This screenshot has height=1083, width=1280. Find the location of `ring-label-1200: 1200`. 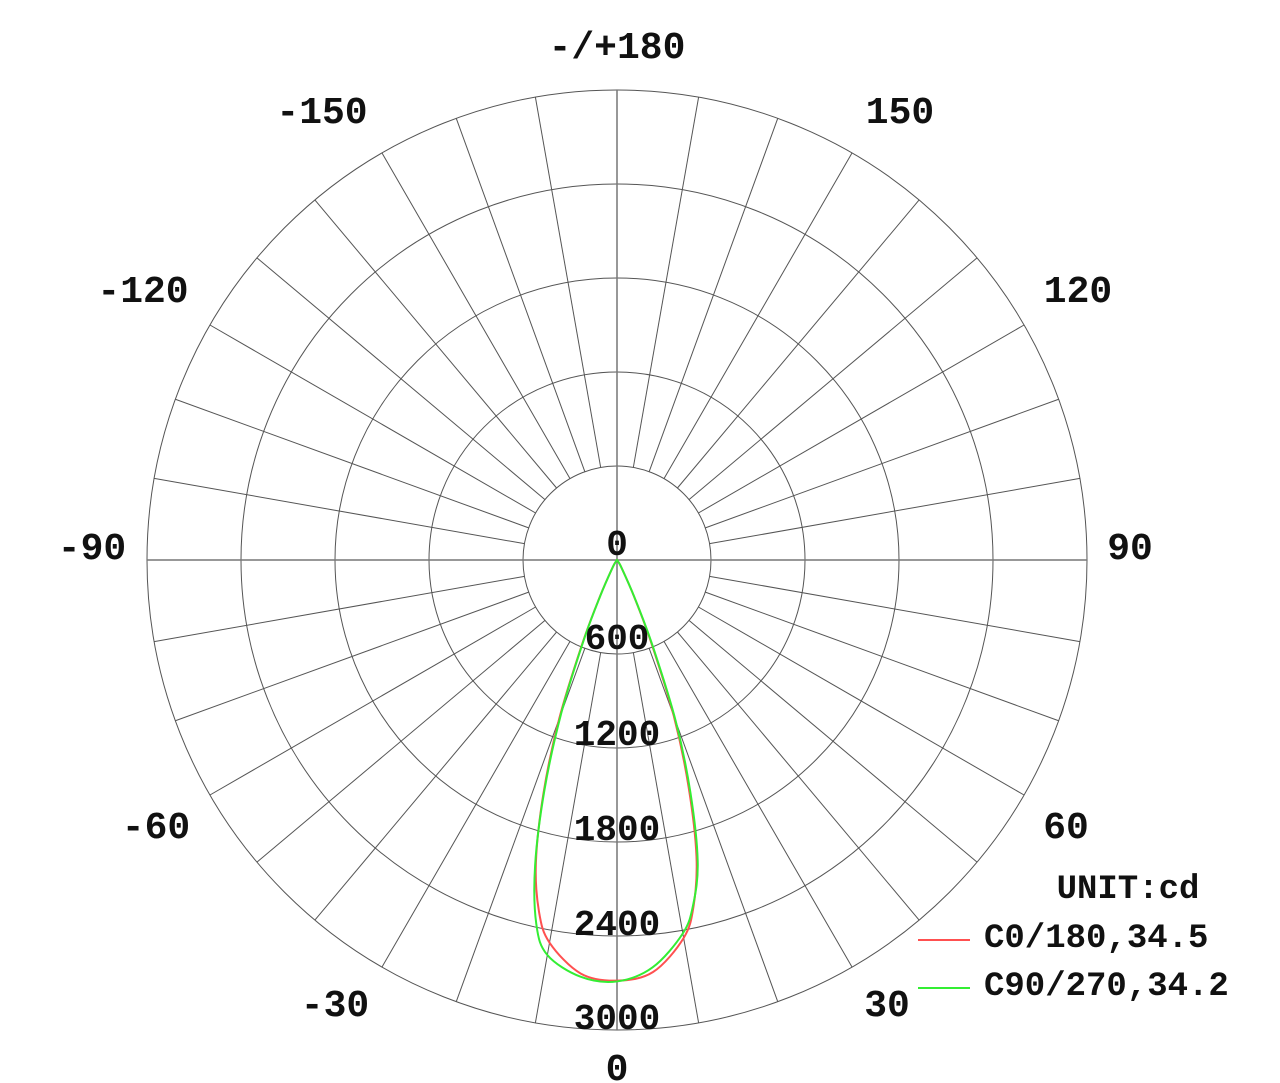

ring-label-1200: 1200 is located at coordinates (617, 735).